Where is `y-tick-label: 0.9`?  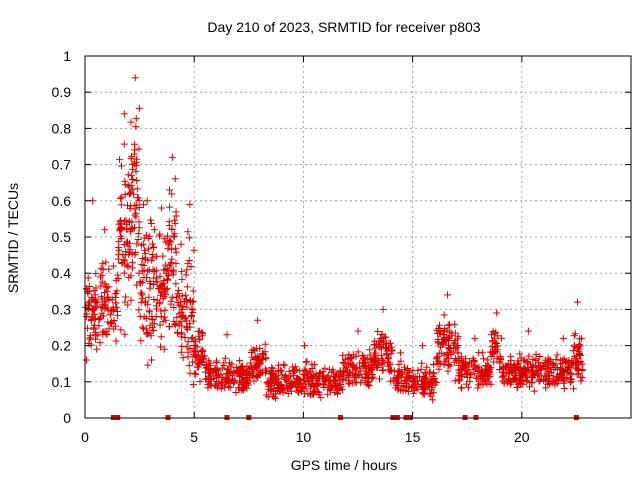
y-tick-label: 0.9 is located at coordinates (62, 92).